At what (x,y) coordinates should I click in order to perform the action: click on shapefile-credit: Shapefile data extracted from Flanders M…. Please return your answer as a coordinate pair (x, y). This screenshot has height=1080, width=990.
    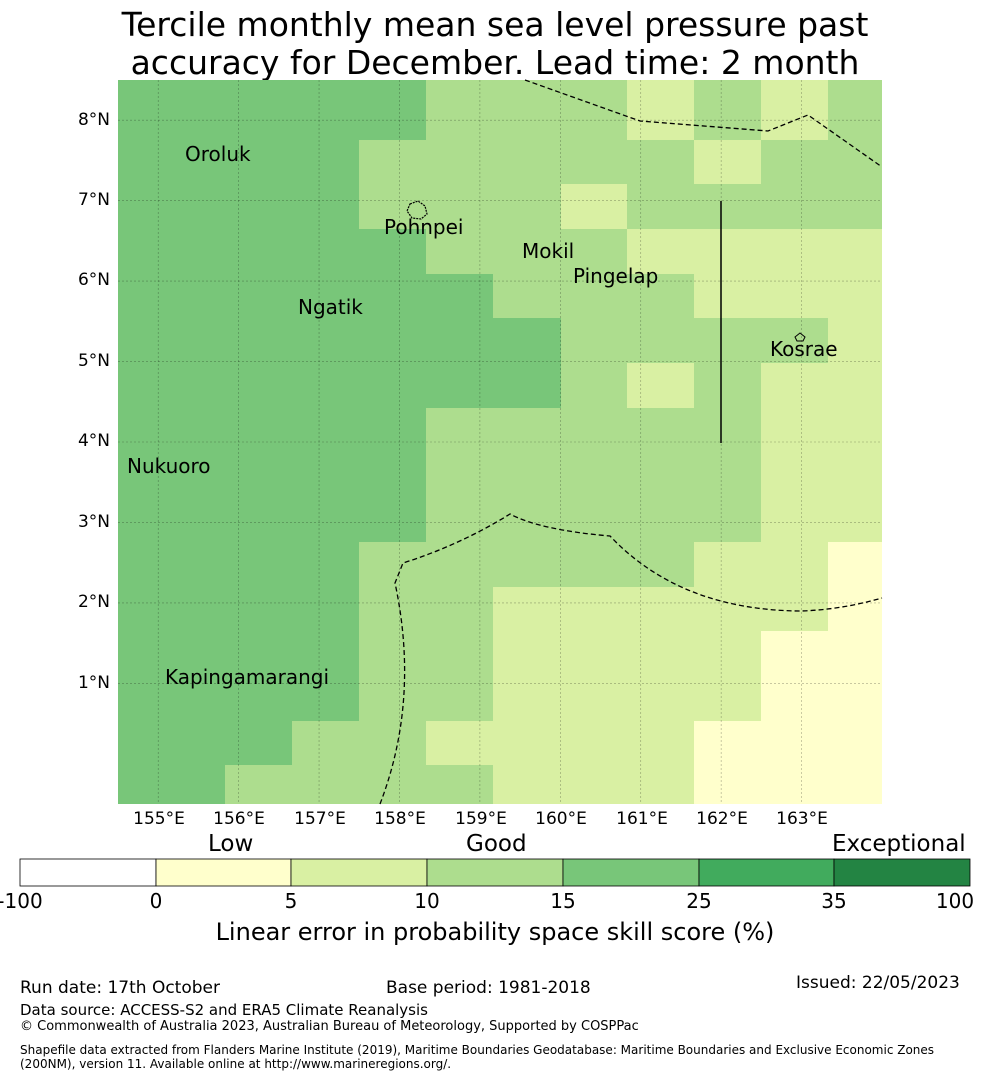
    Looking at the image, I should click on (477, 1057).